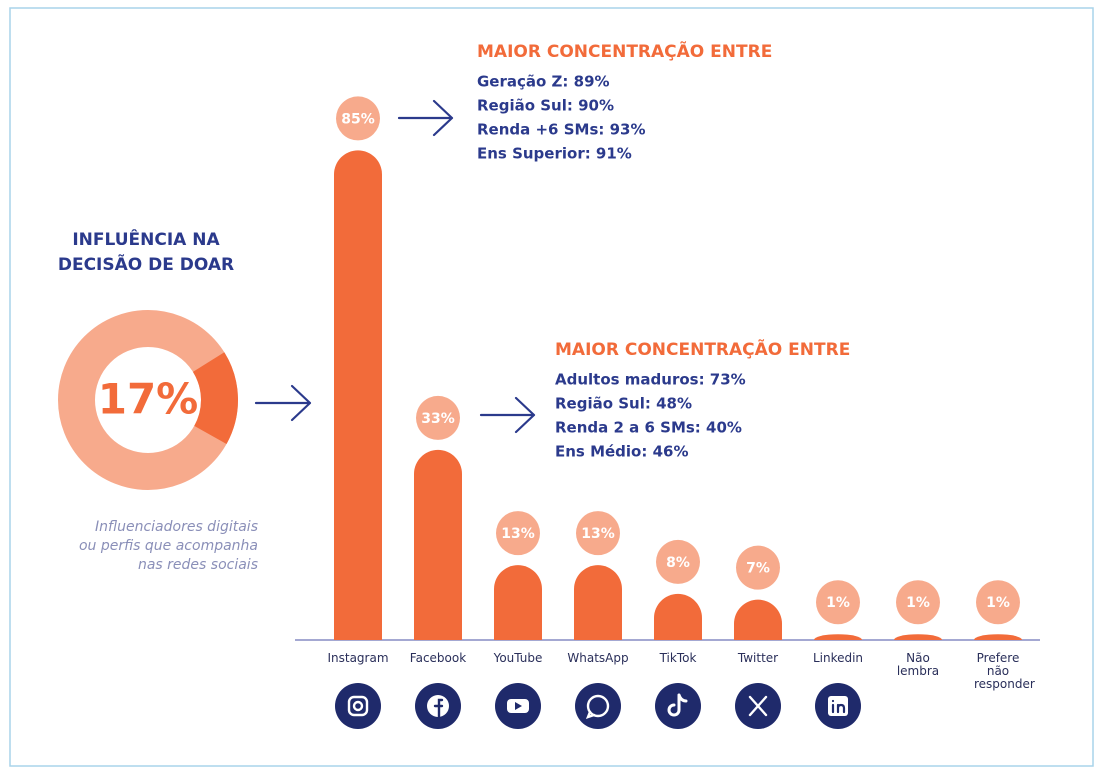 The image size is (1103, 776). I want to click on donut-title-box: INFLUÊNCIA NA DECISÃO DE DOAR, so click(146, 252).